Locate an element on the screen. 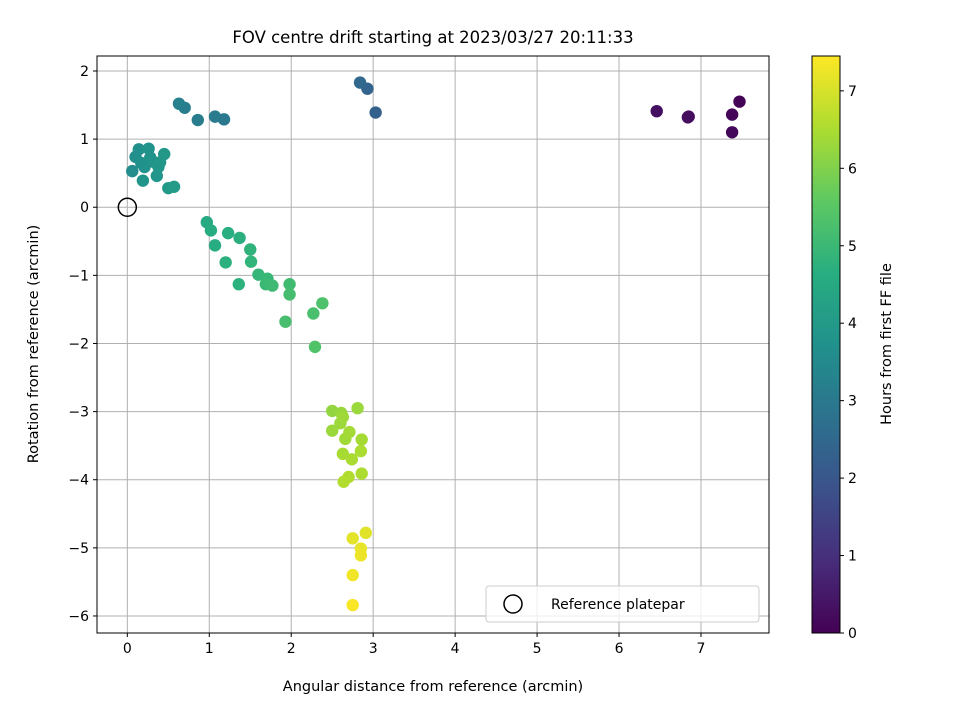 This screenshot has width=960, height=720. colorbar-tick-label: 3 is located at coordinates (852, 402).